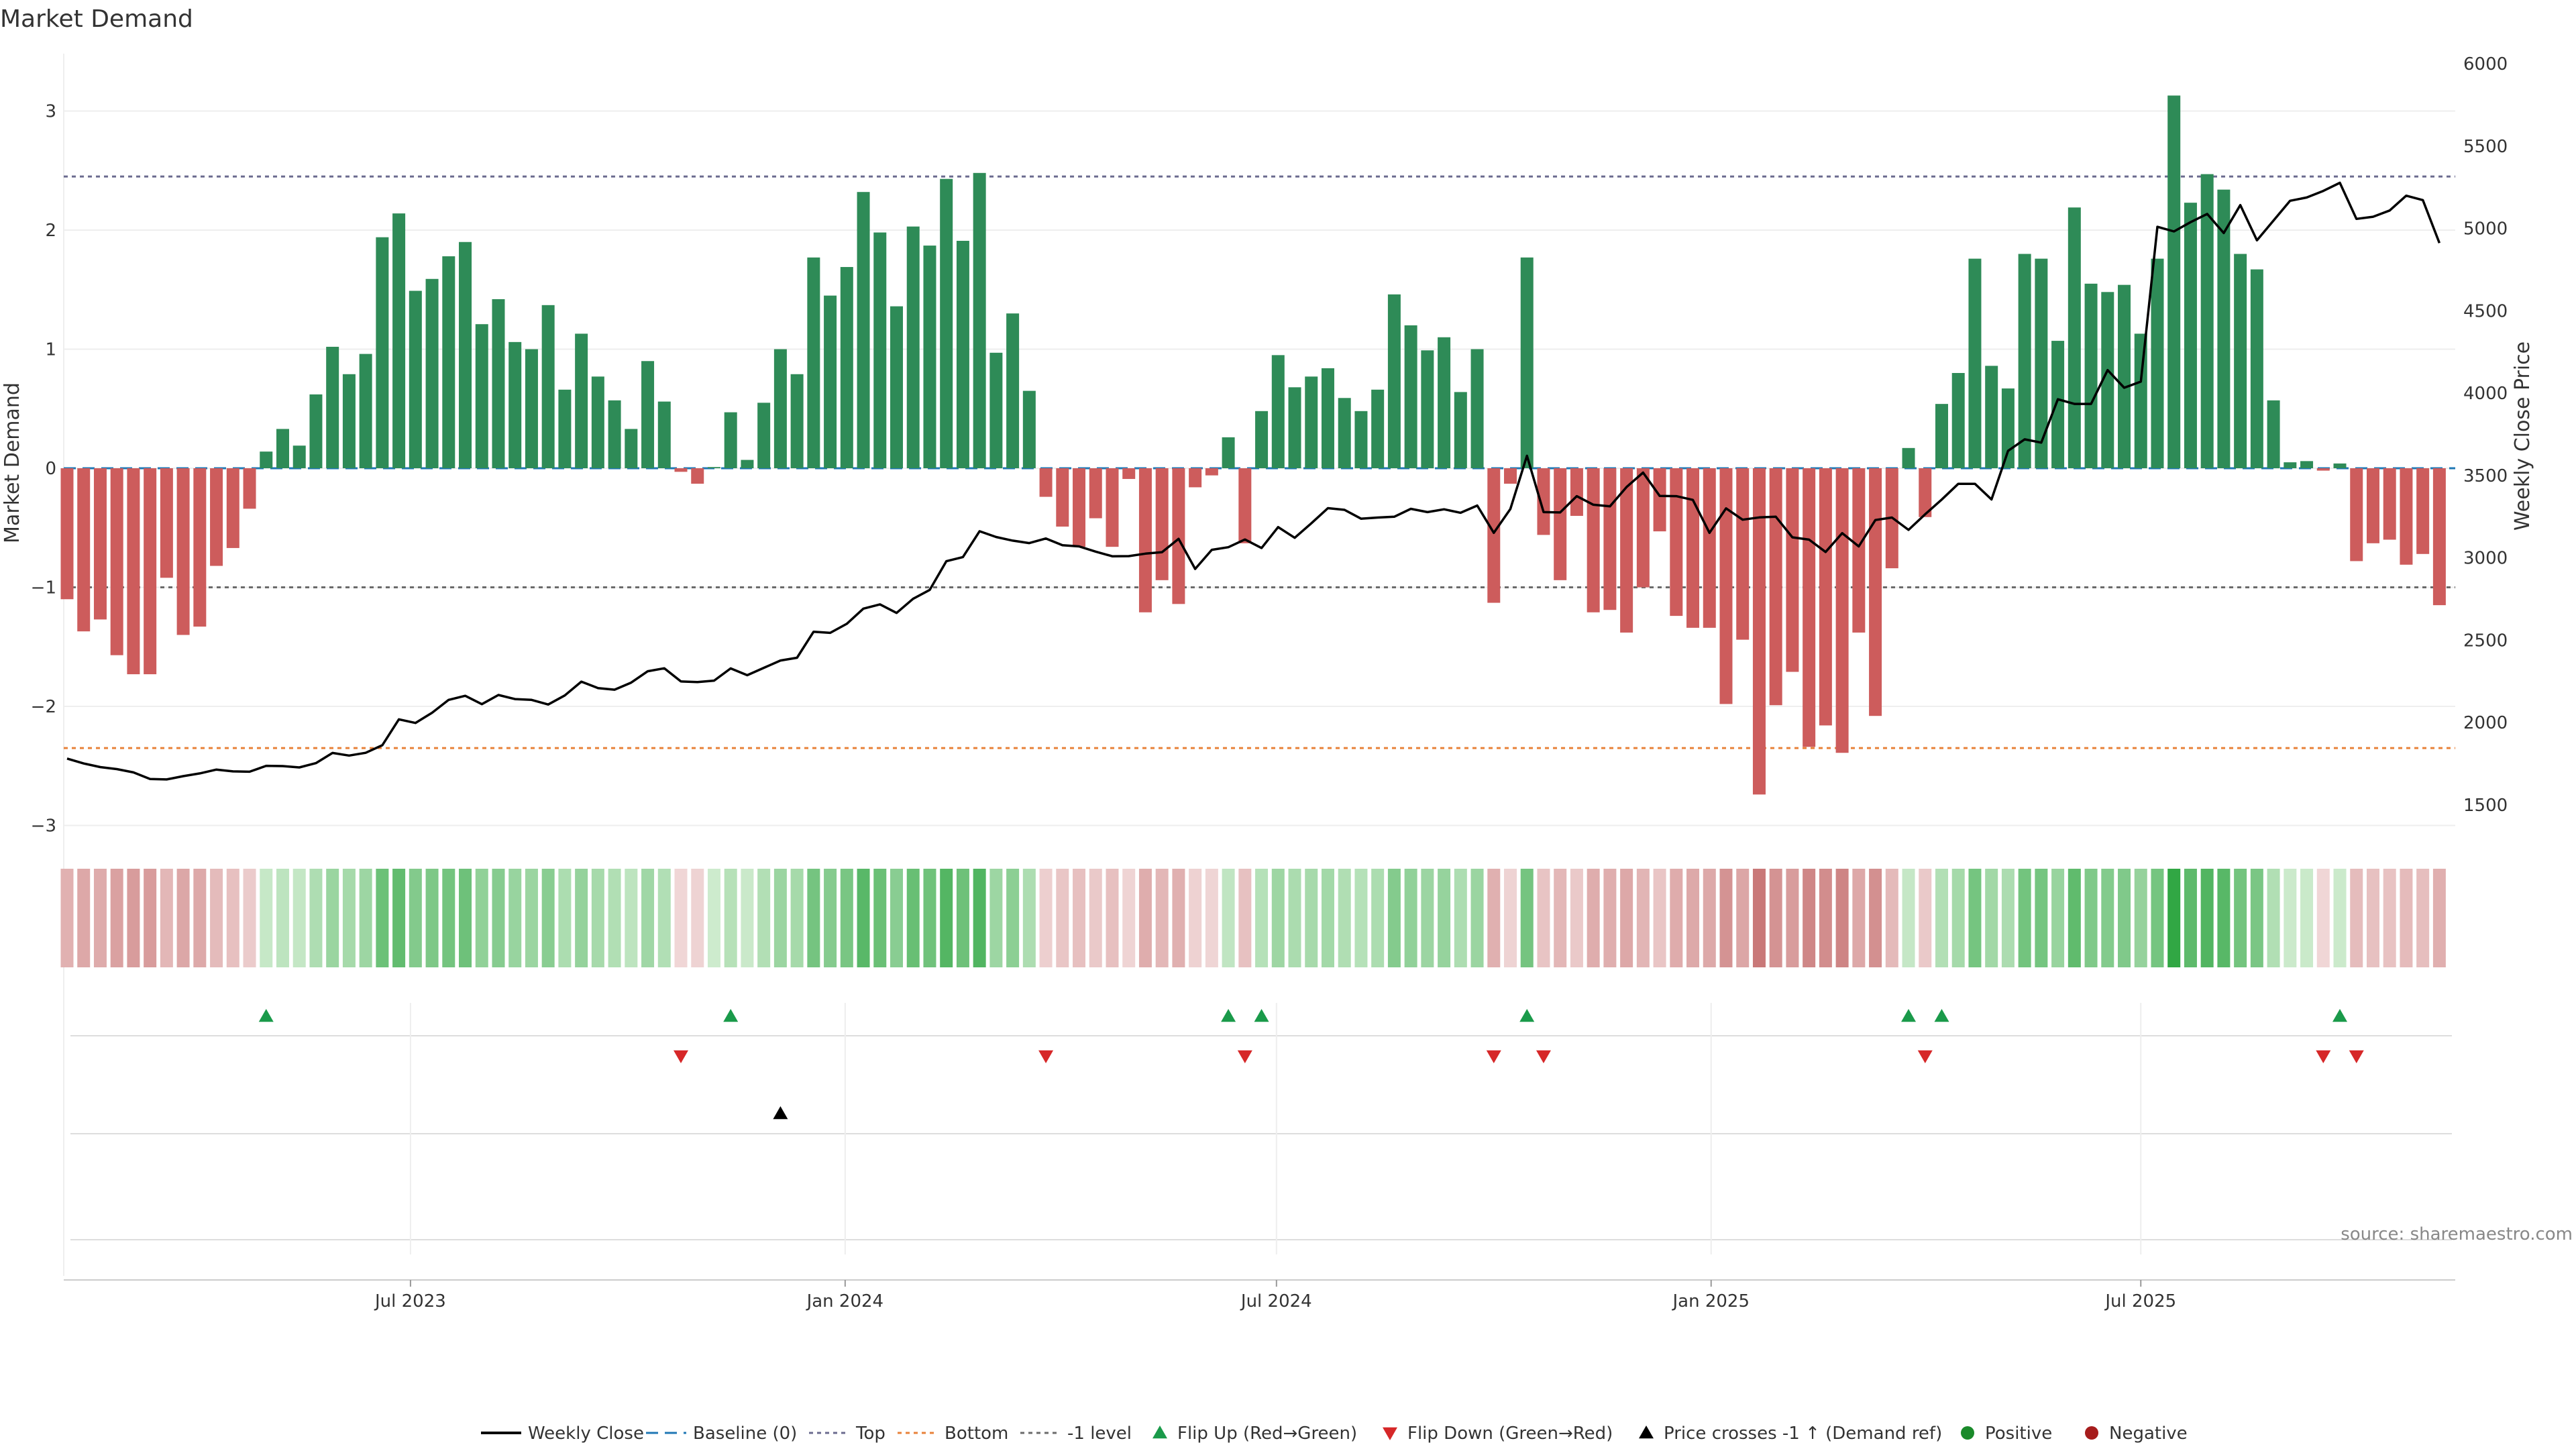  I want to click on right-tick-label-2: 5000, so click(2485, 229).